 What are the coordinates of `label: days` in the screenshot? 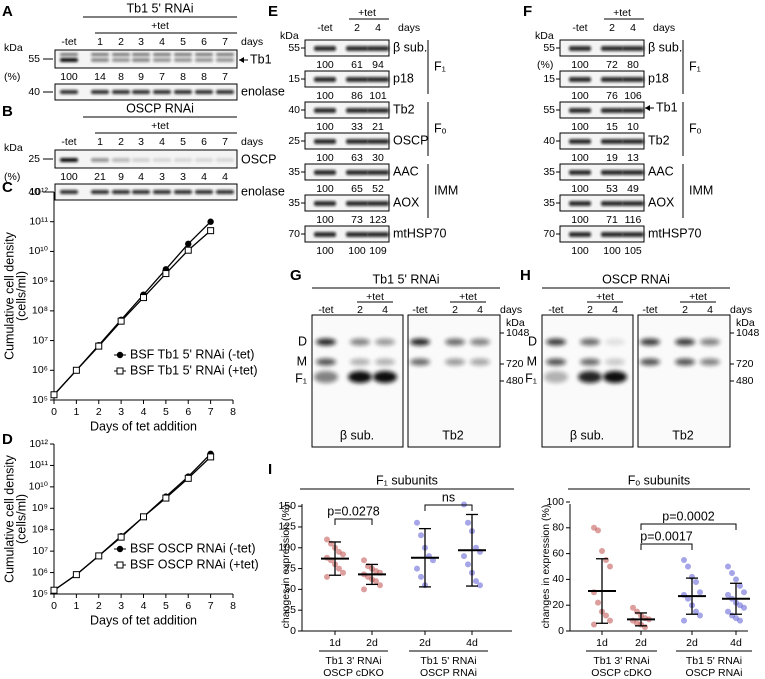 It's located at (252, 142).